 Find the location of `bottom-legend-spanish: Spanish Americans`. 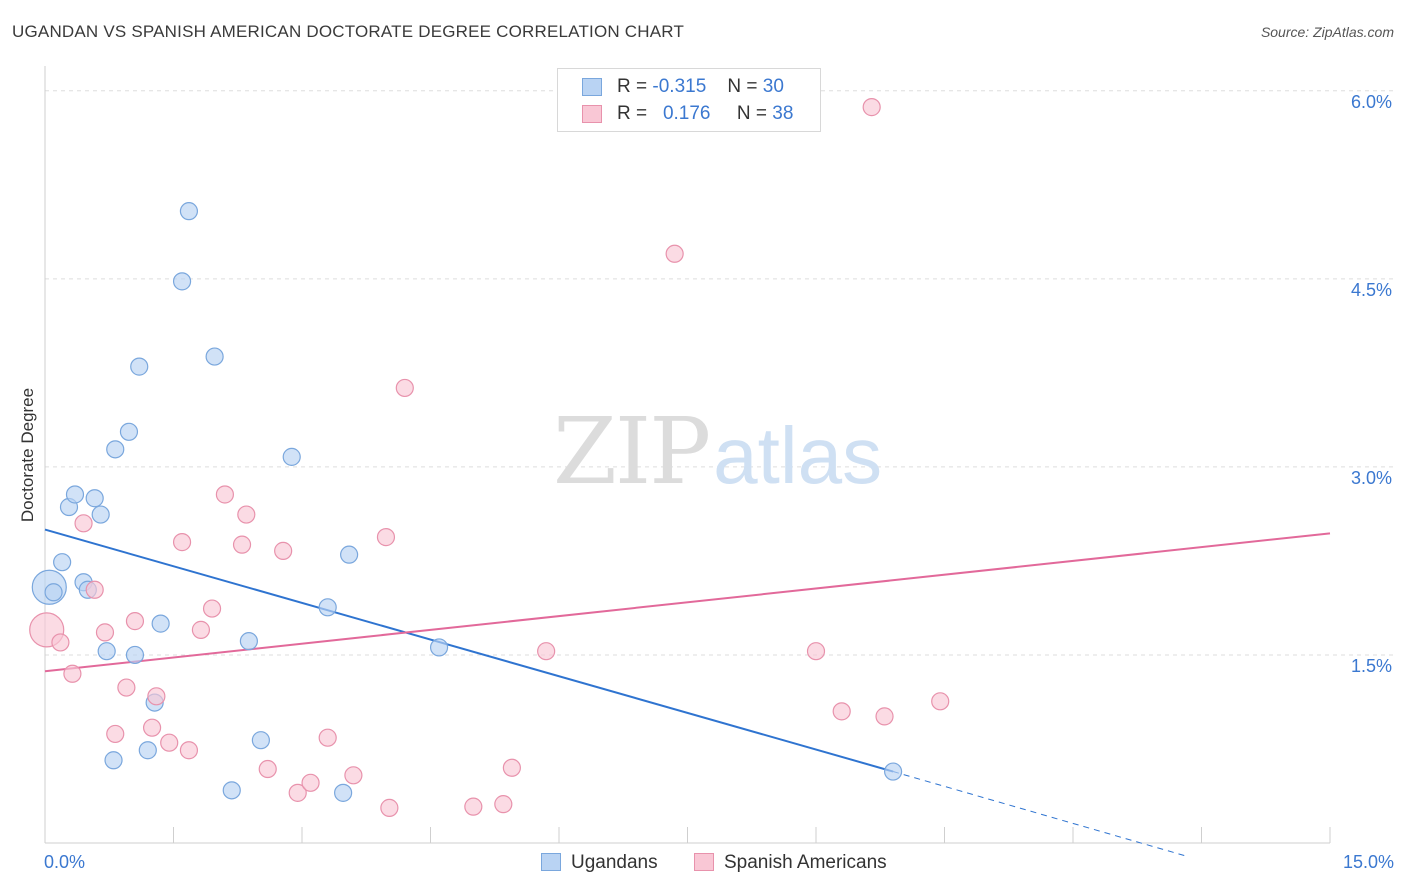

bottom-legend-spanish: Spanish Americans is located at coordinates (790, 863).